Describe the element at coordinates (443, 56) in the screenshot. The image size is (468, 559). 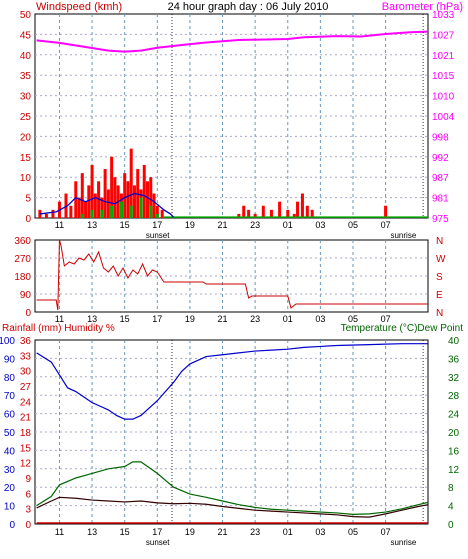
I see `barometer-tick-label: 1021` at that location.